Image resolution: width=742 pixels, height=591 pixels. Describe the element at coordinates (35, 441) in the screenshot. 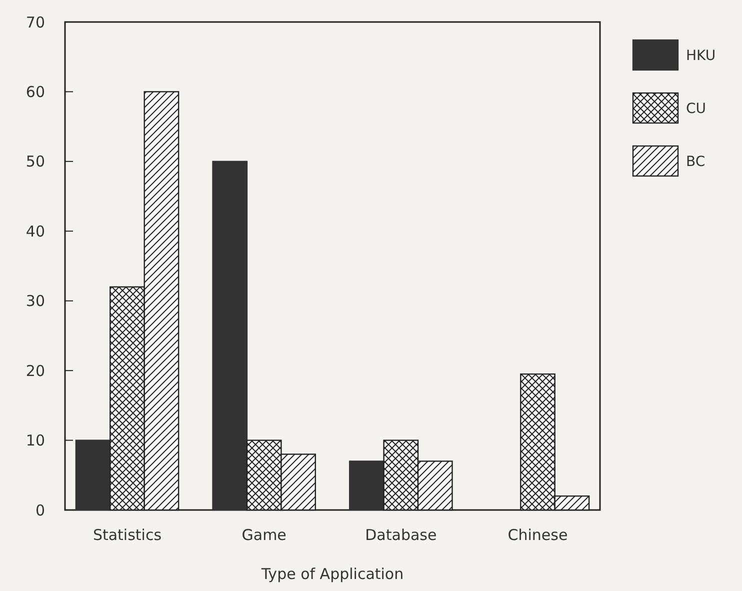

I see `y-tick-label: 10` at that location.